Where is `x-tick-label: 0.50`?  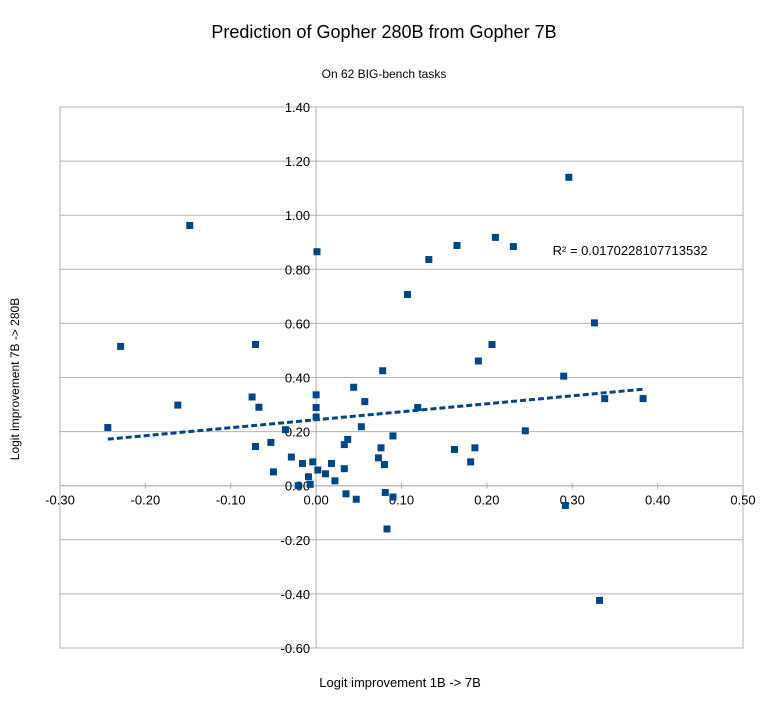
x-tick-label: 0.50 is located at coordinates (742, 500).